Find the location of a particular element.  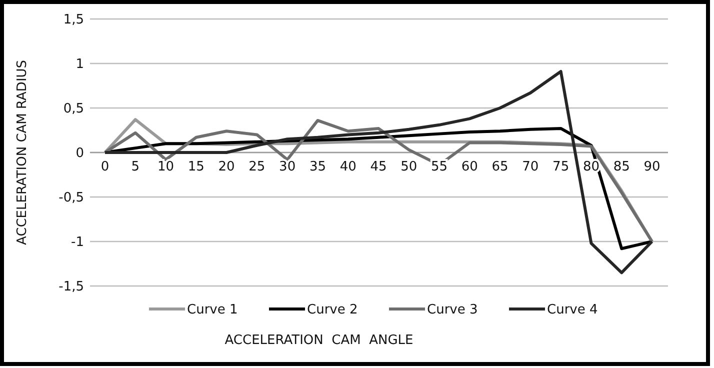

y-tick-label: -0,5 is located at coordinates (71, 198).